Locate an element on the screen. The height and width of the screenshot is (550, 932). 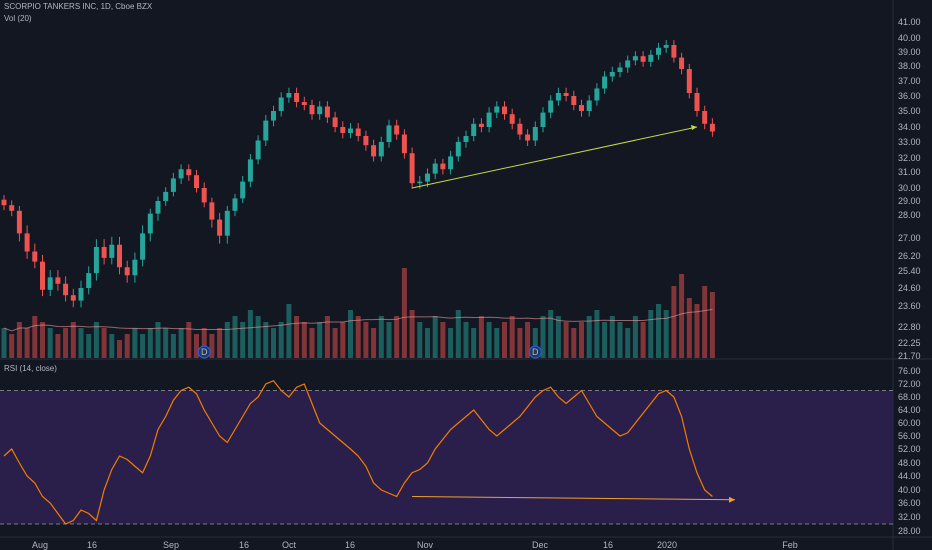
price-tick-label: 37.00 is located at coordinates (909, 81).